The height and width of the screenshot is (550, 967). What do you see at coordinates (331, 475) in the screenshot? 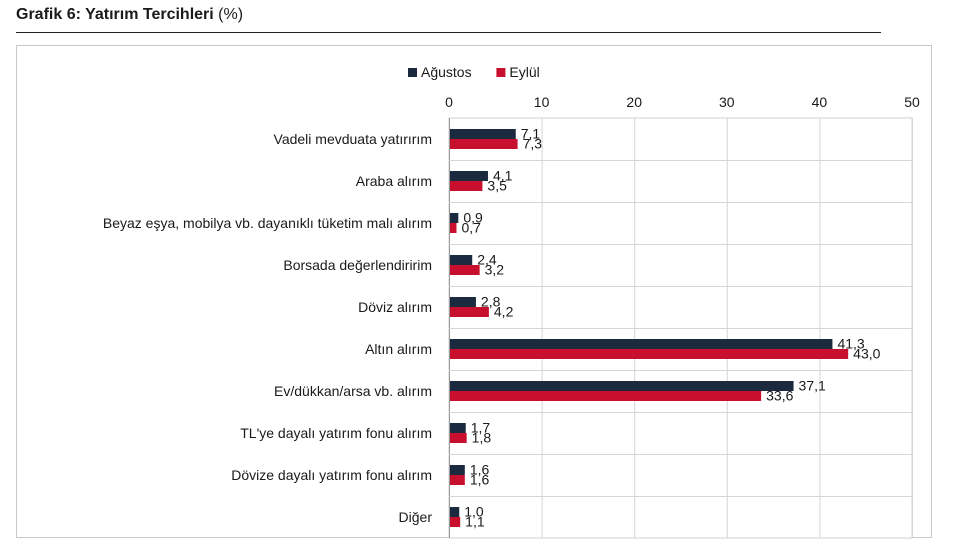
I see `category-label: Dövize dayalı yatırım fonu alırım` at bounding box center [331, 475].